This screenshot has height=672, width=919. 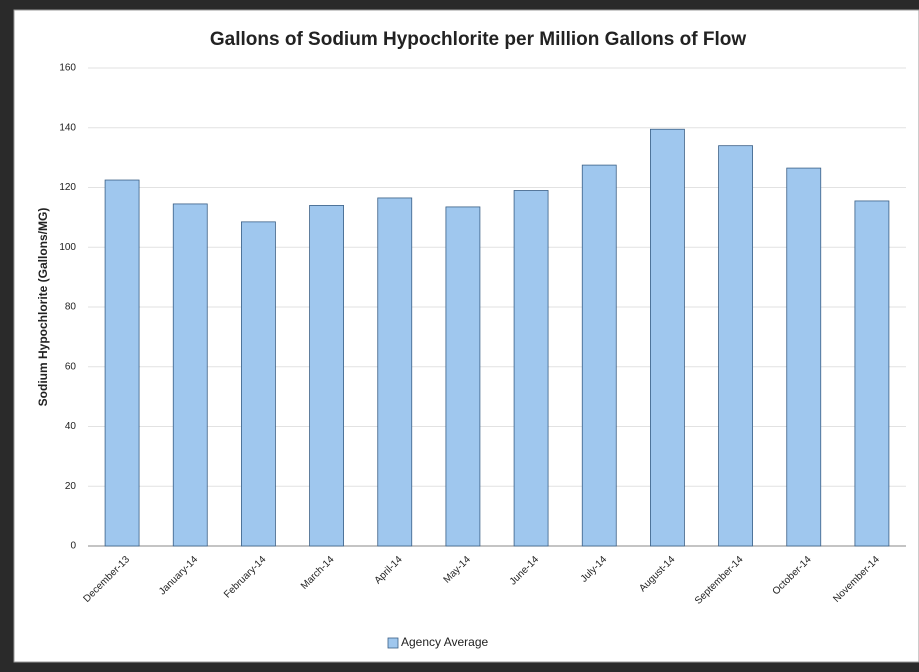 What do you see at coordinates (71, 366) in the screenshot?
I see `y-tick-label: 60` at bounding box center [71, 366].